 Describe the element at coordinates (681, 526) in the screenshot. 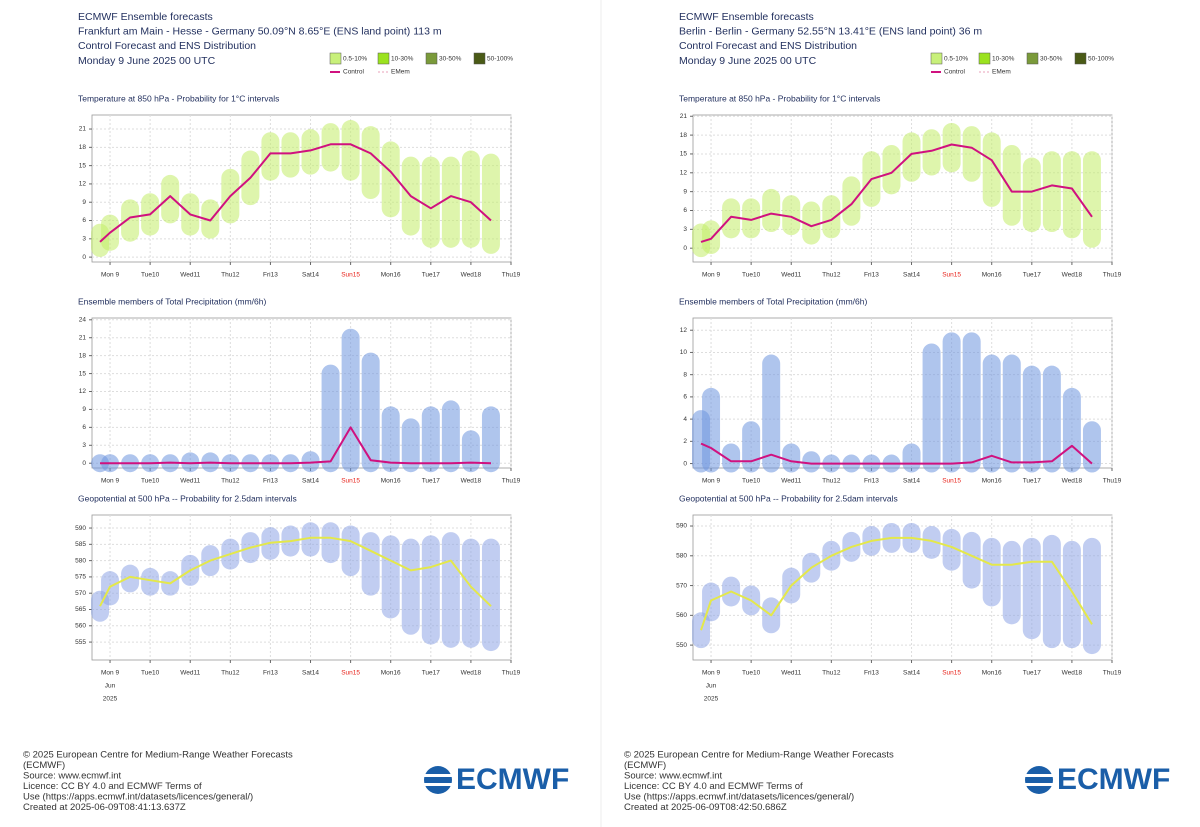

I see `y-tick-label: 590` at that location.